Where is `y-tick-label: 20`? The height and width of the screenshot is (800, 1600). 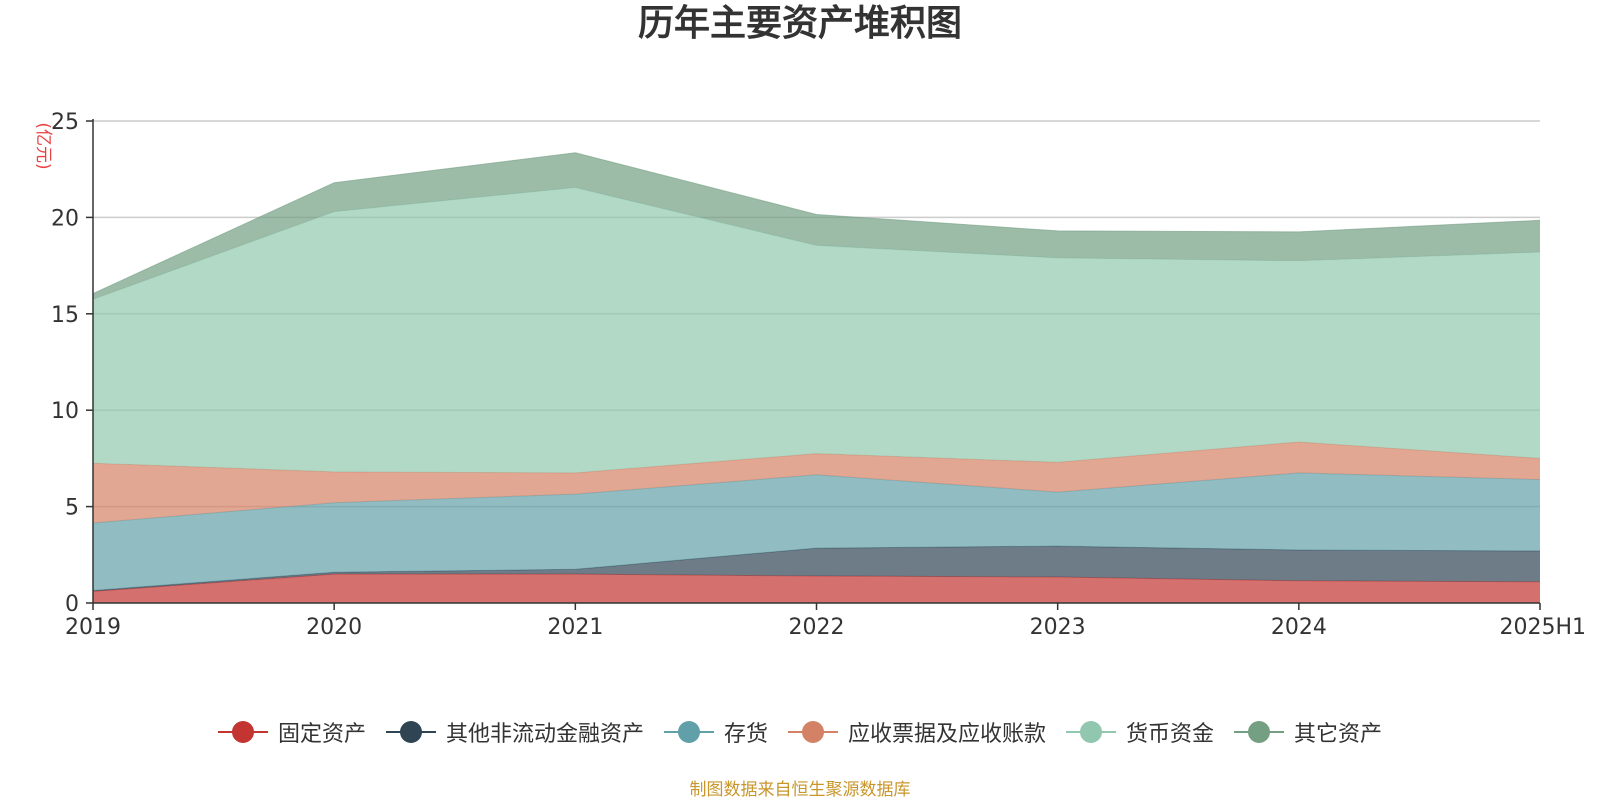
y-tick-label: 20 is located at coordinates (65, 218).